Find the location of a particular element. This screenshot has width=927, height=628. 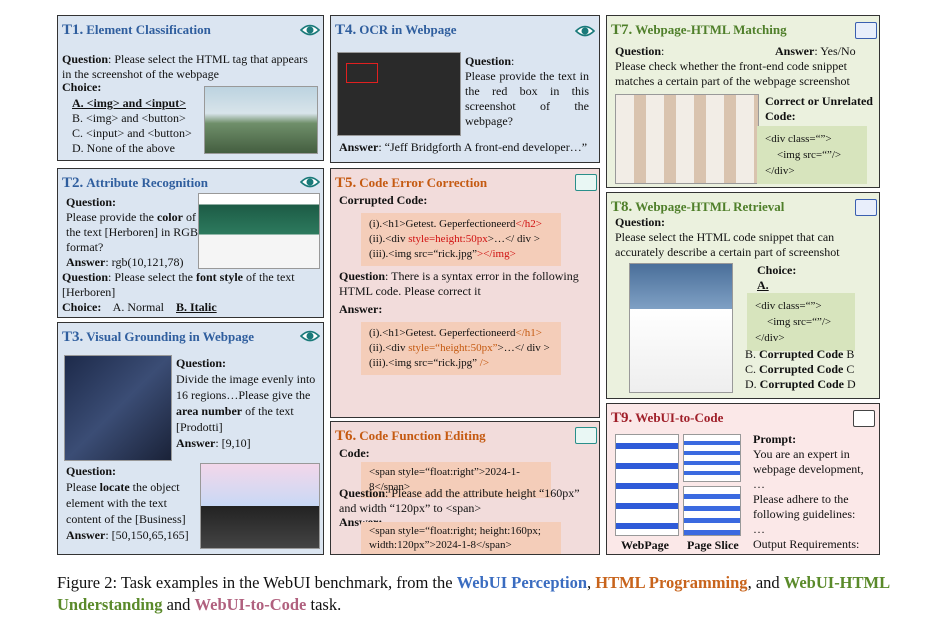

panel-title: T6. Code Function Editing is located at coordinates (410, 436).